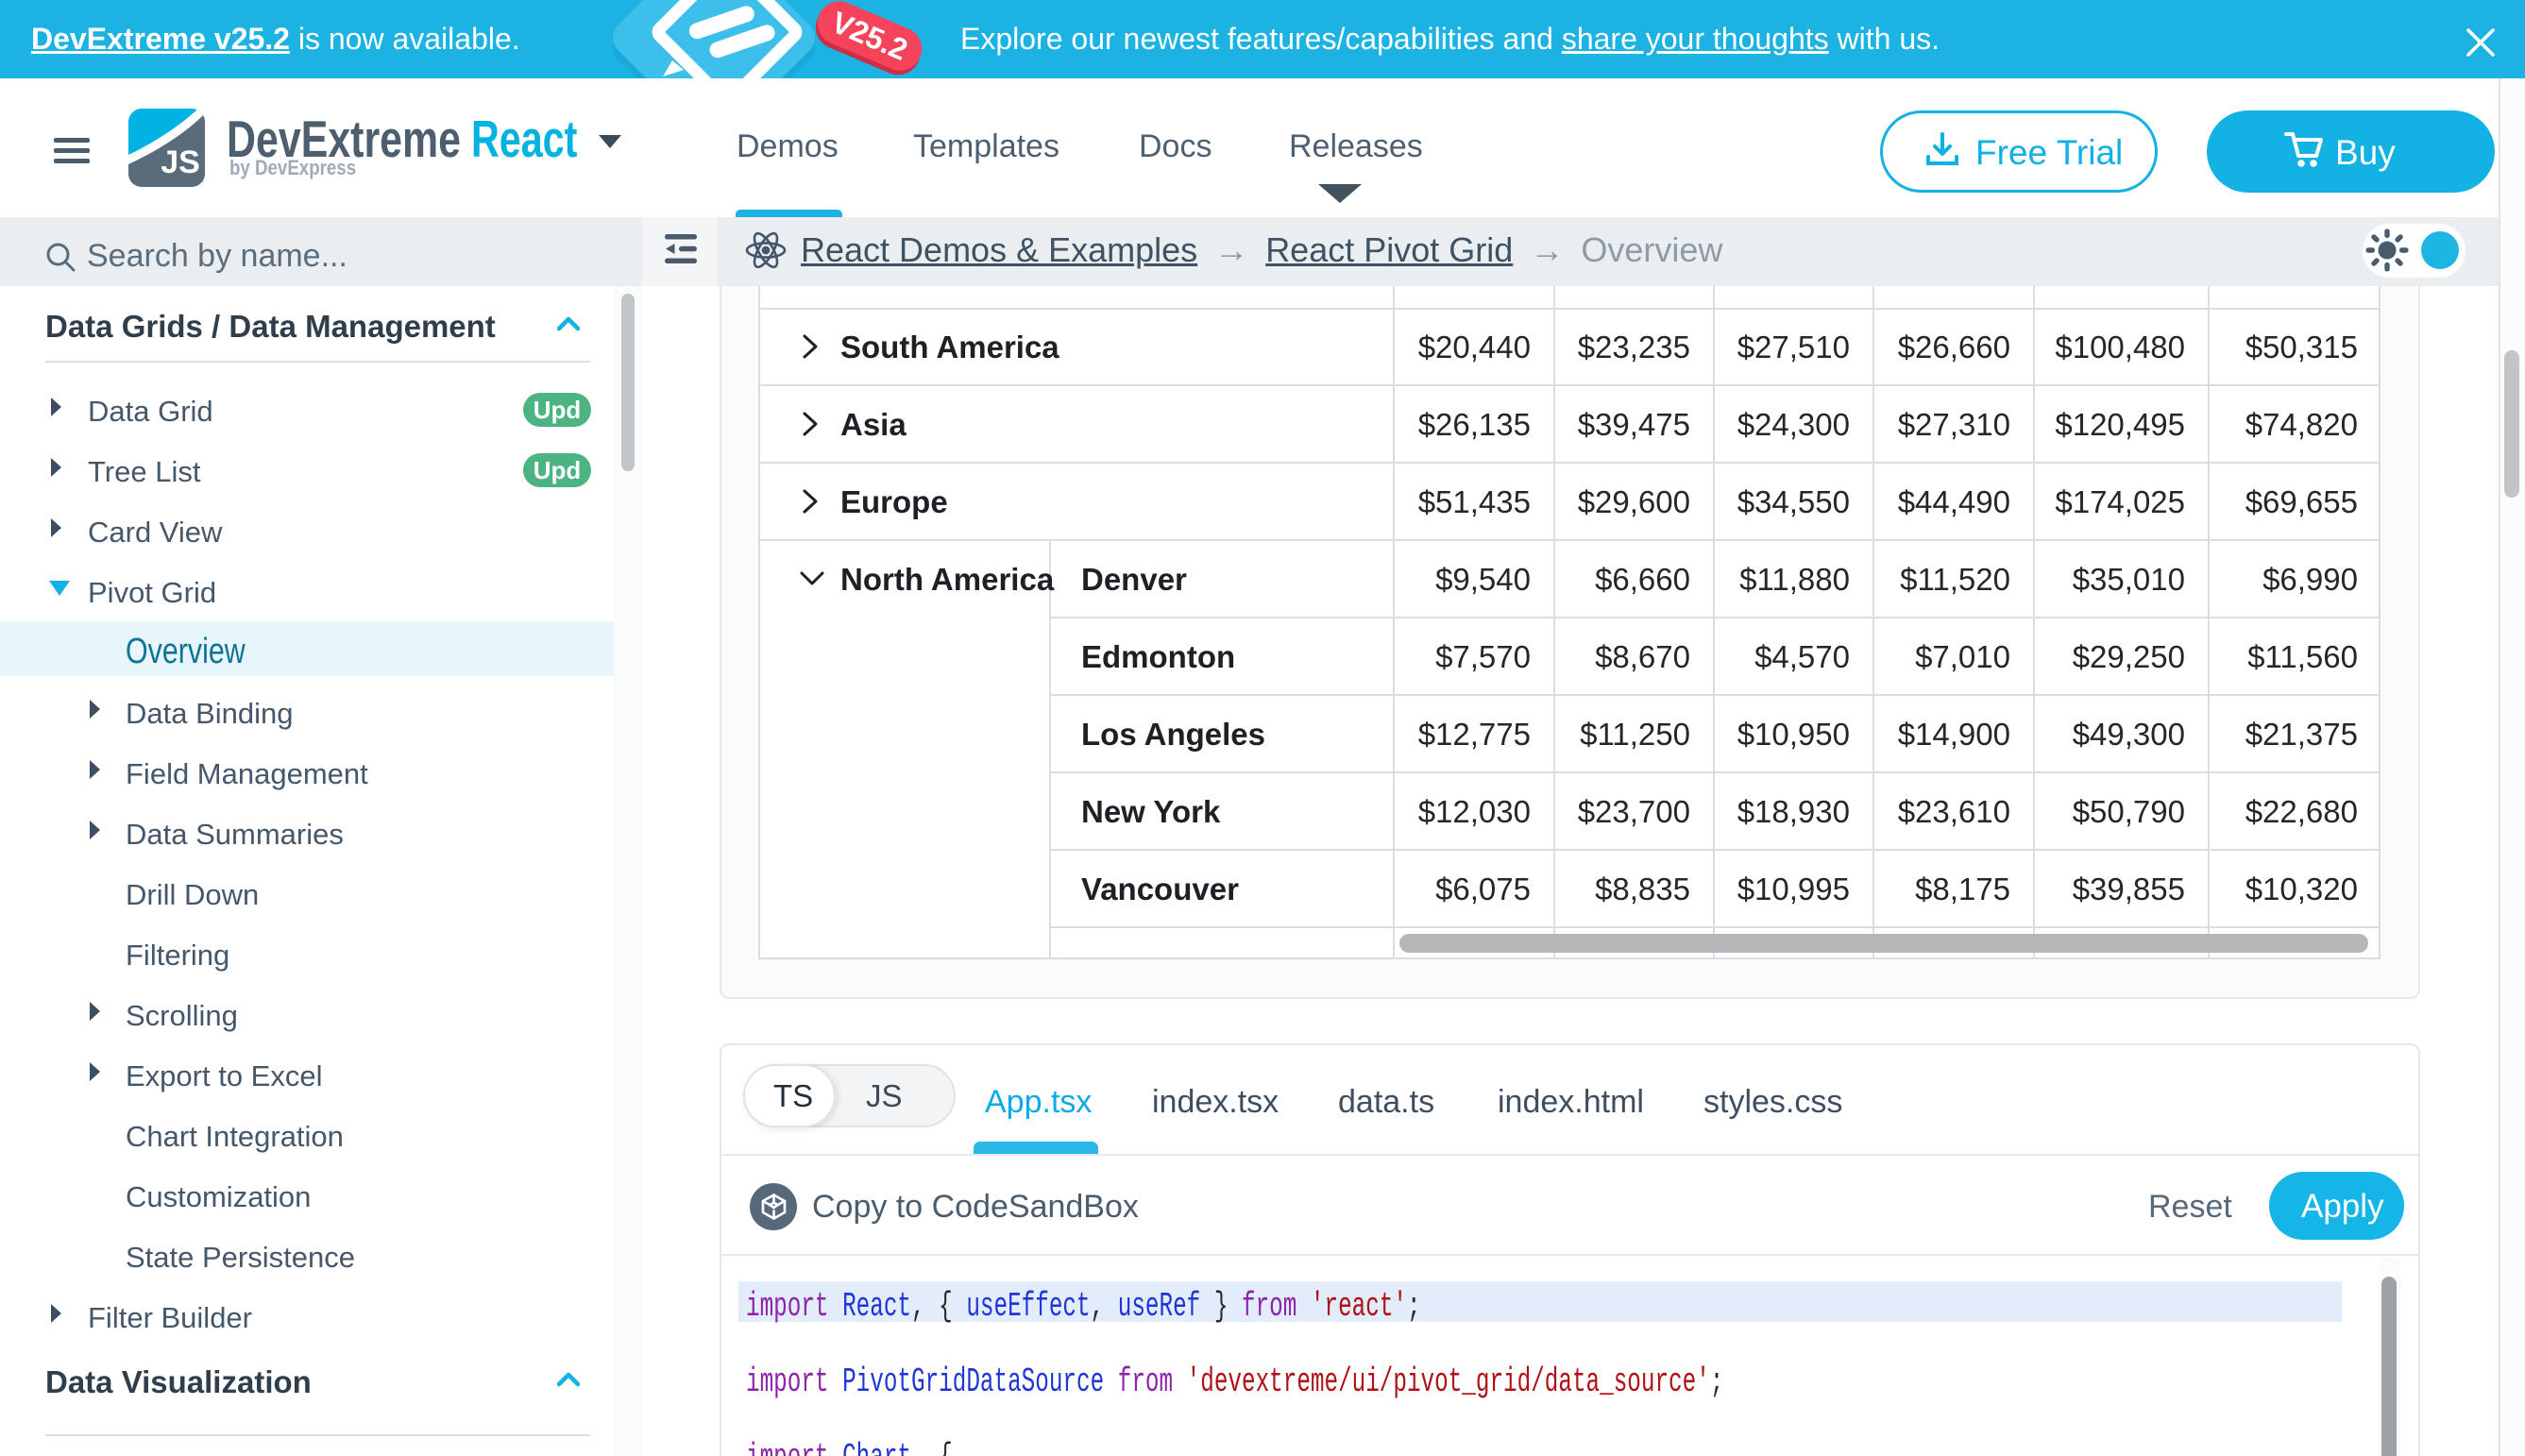  What do you see at coordinates (180, 162) in the screenshot?
I see `svg-text: JS` at bounding box center [180, 162].